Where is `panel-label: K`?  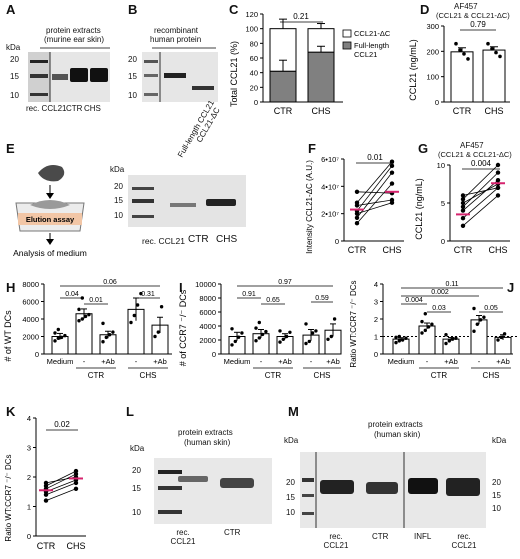
panel-label: K is located at coordinates (11, 411).